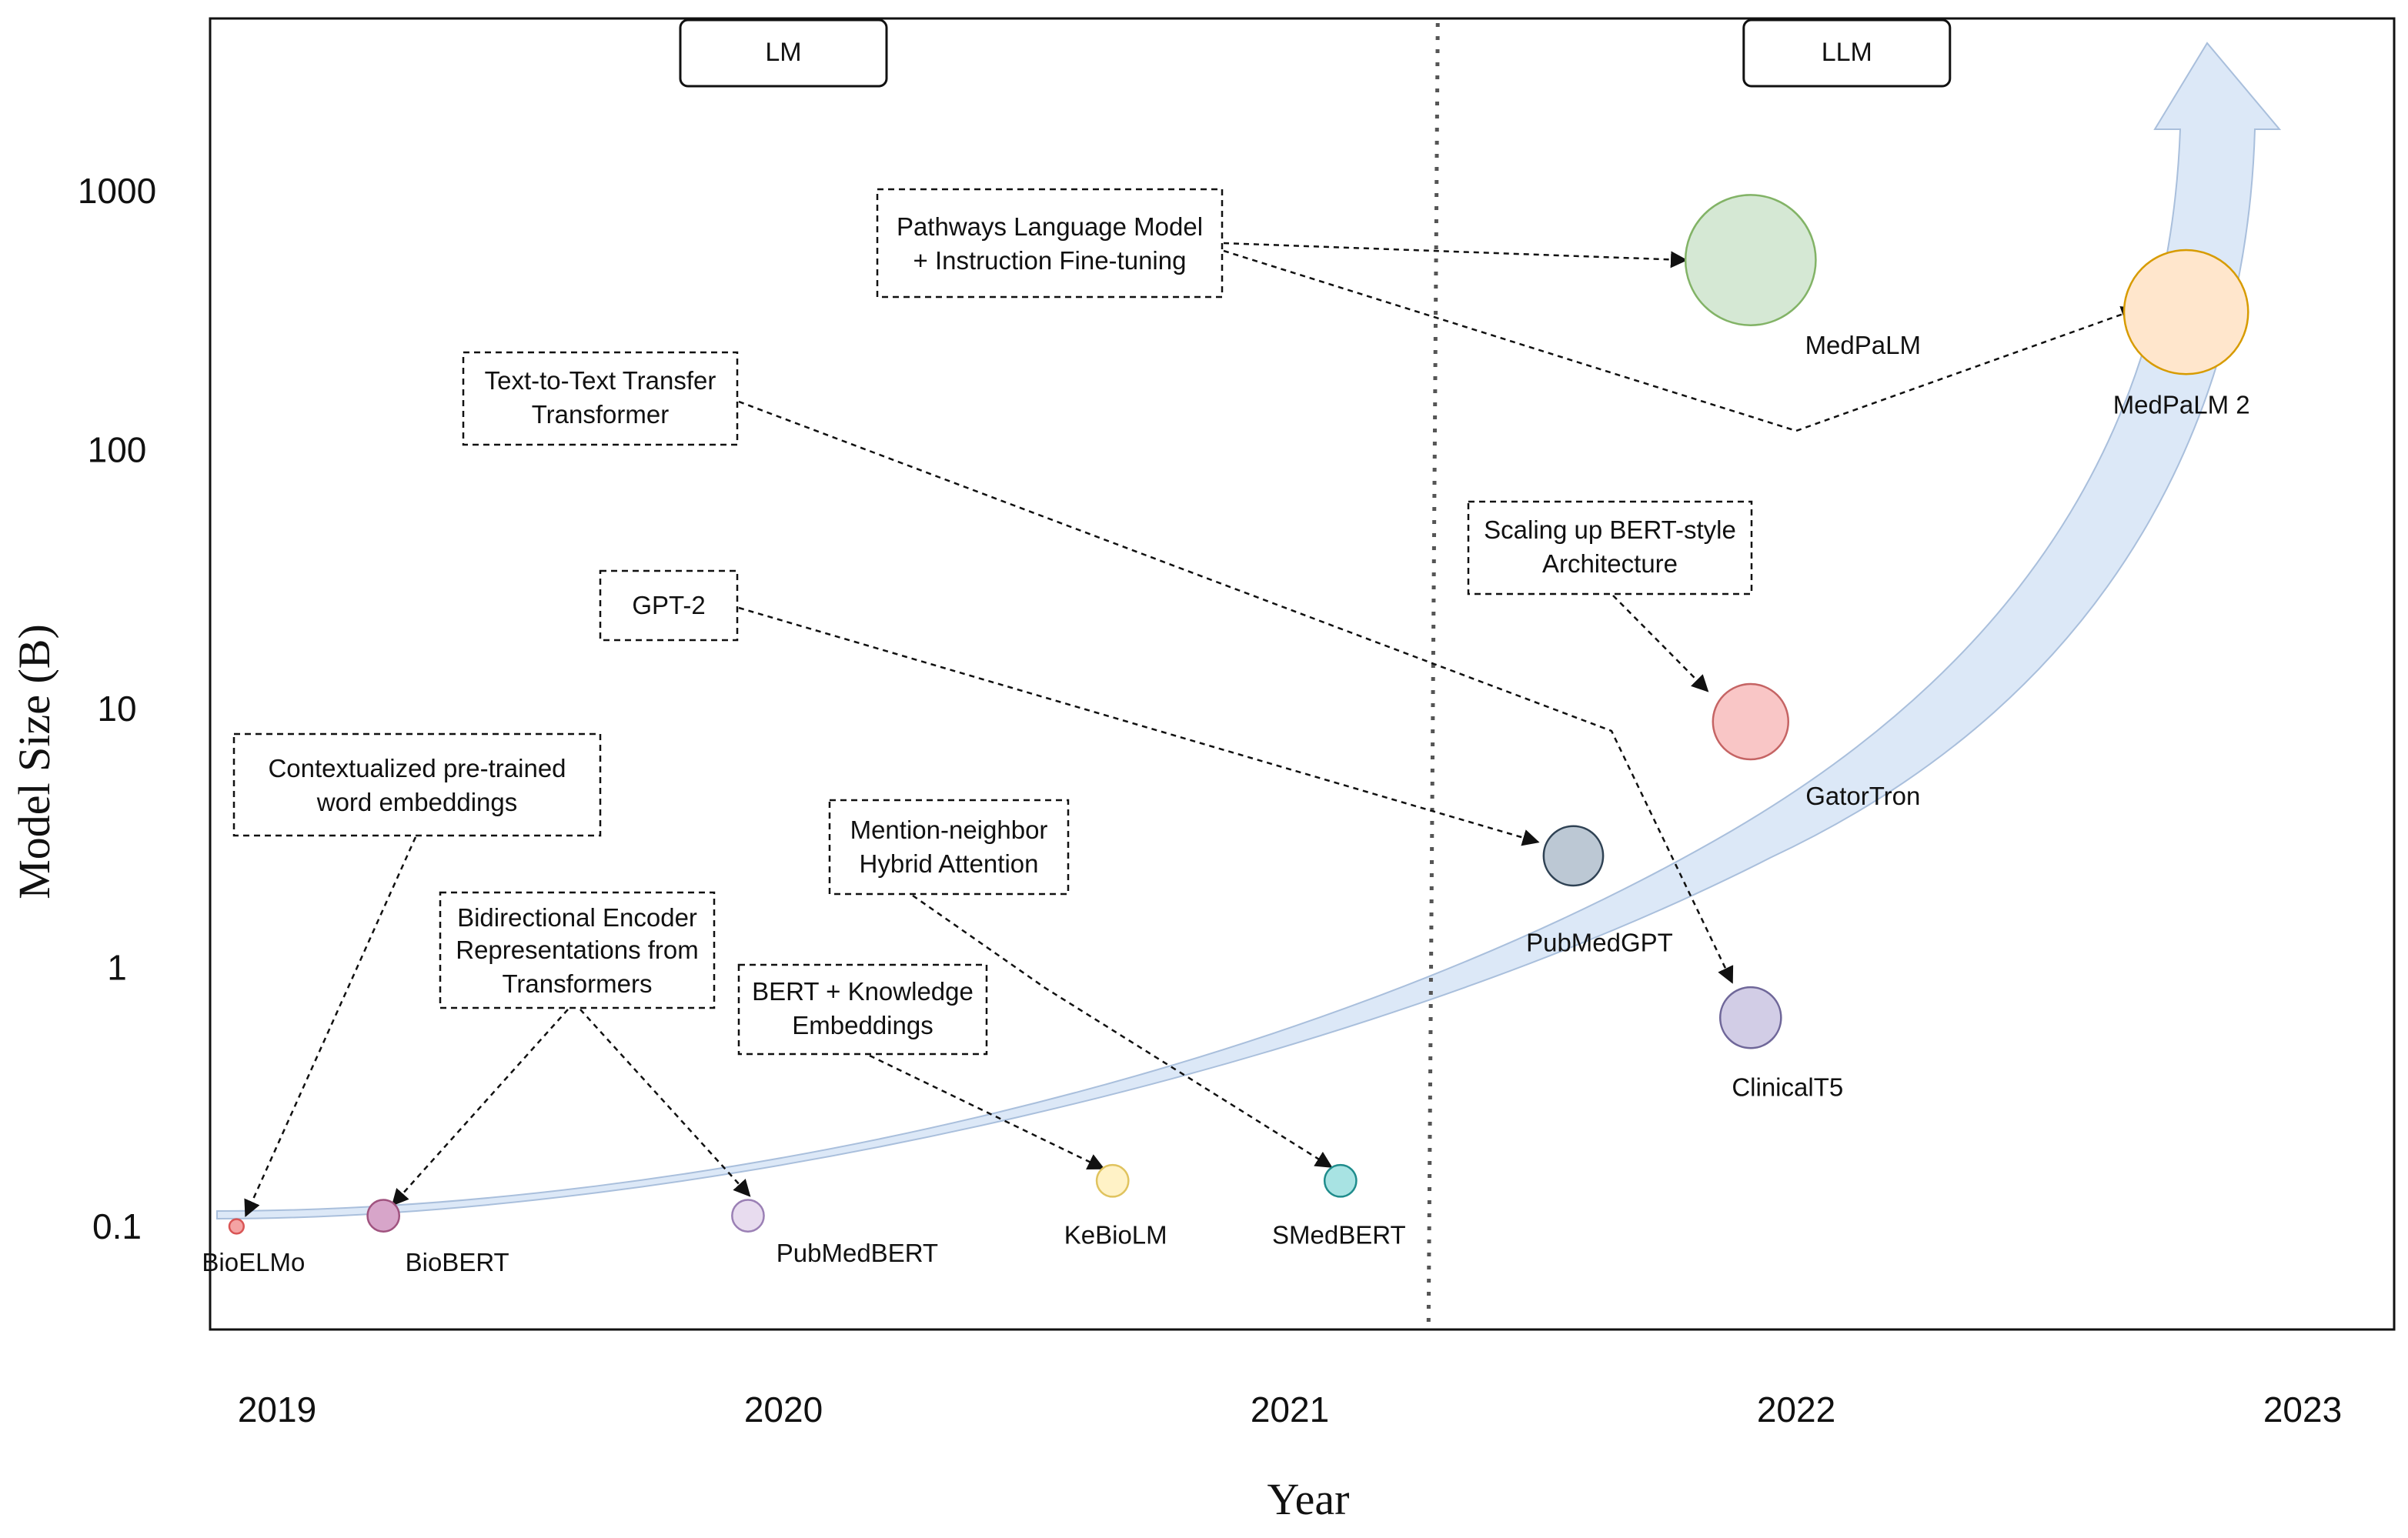 This screenshot has height=1538, width=2408. I want to click on annotation-mention-neighbor: Mention-neighbor Hybrid Attention, so click(949, 848).